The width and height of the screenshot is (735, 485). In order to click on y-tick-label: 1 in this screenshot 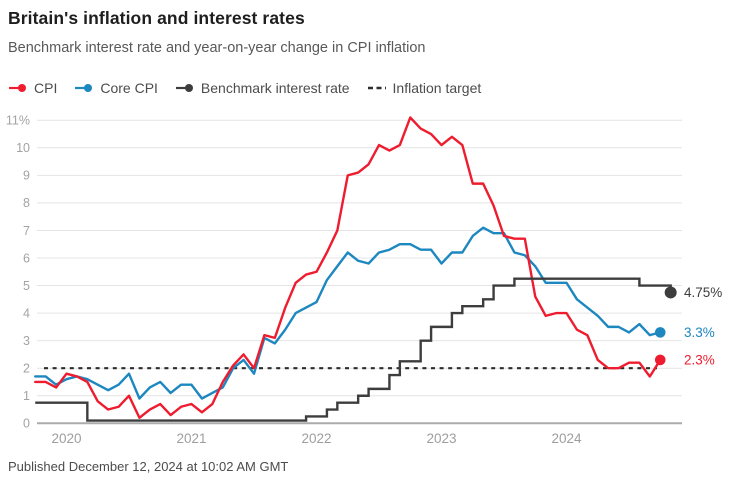, I will do `click(26, 396)`.